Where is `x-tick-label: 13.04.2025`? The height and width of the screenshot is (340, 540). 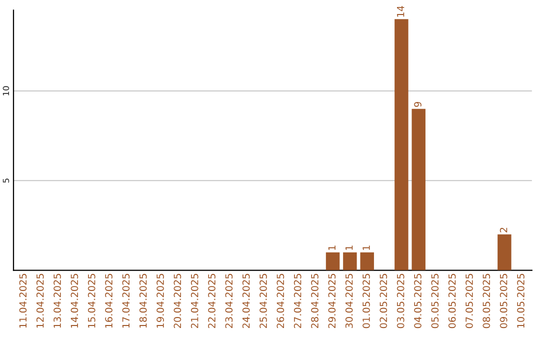 x-tick-label: 13.04.2025 is located at coordinates (57, 301).